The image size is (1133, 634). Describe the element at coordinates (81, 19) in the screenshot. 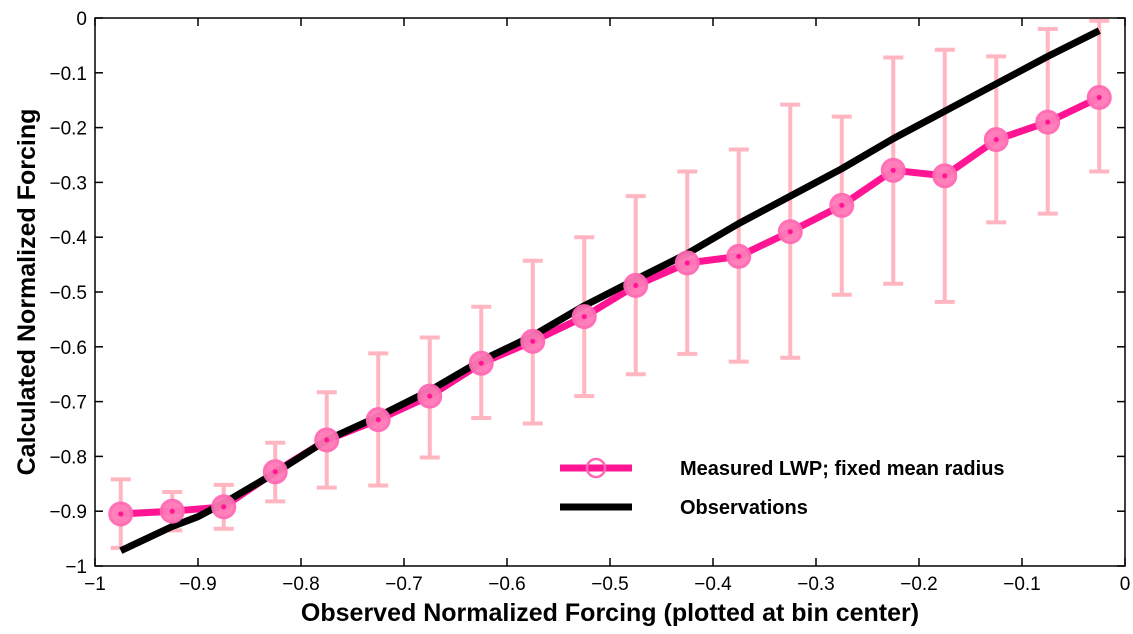

I see `y-tick-label: 0` at that location.